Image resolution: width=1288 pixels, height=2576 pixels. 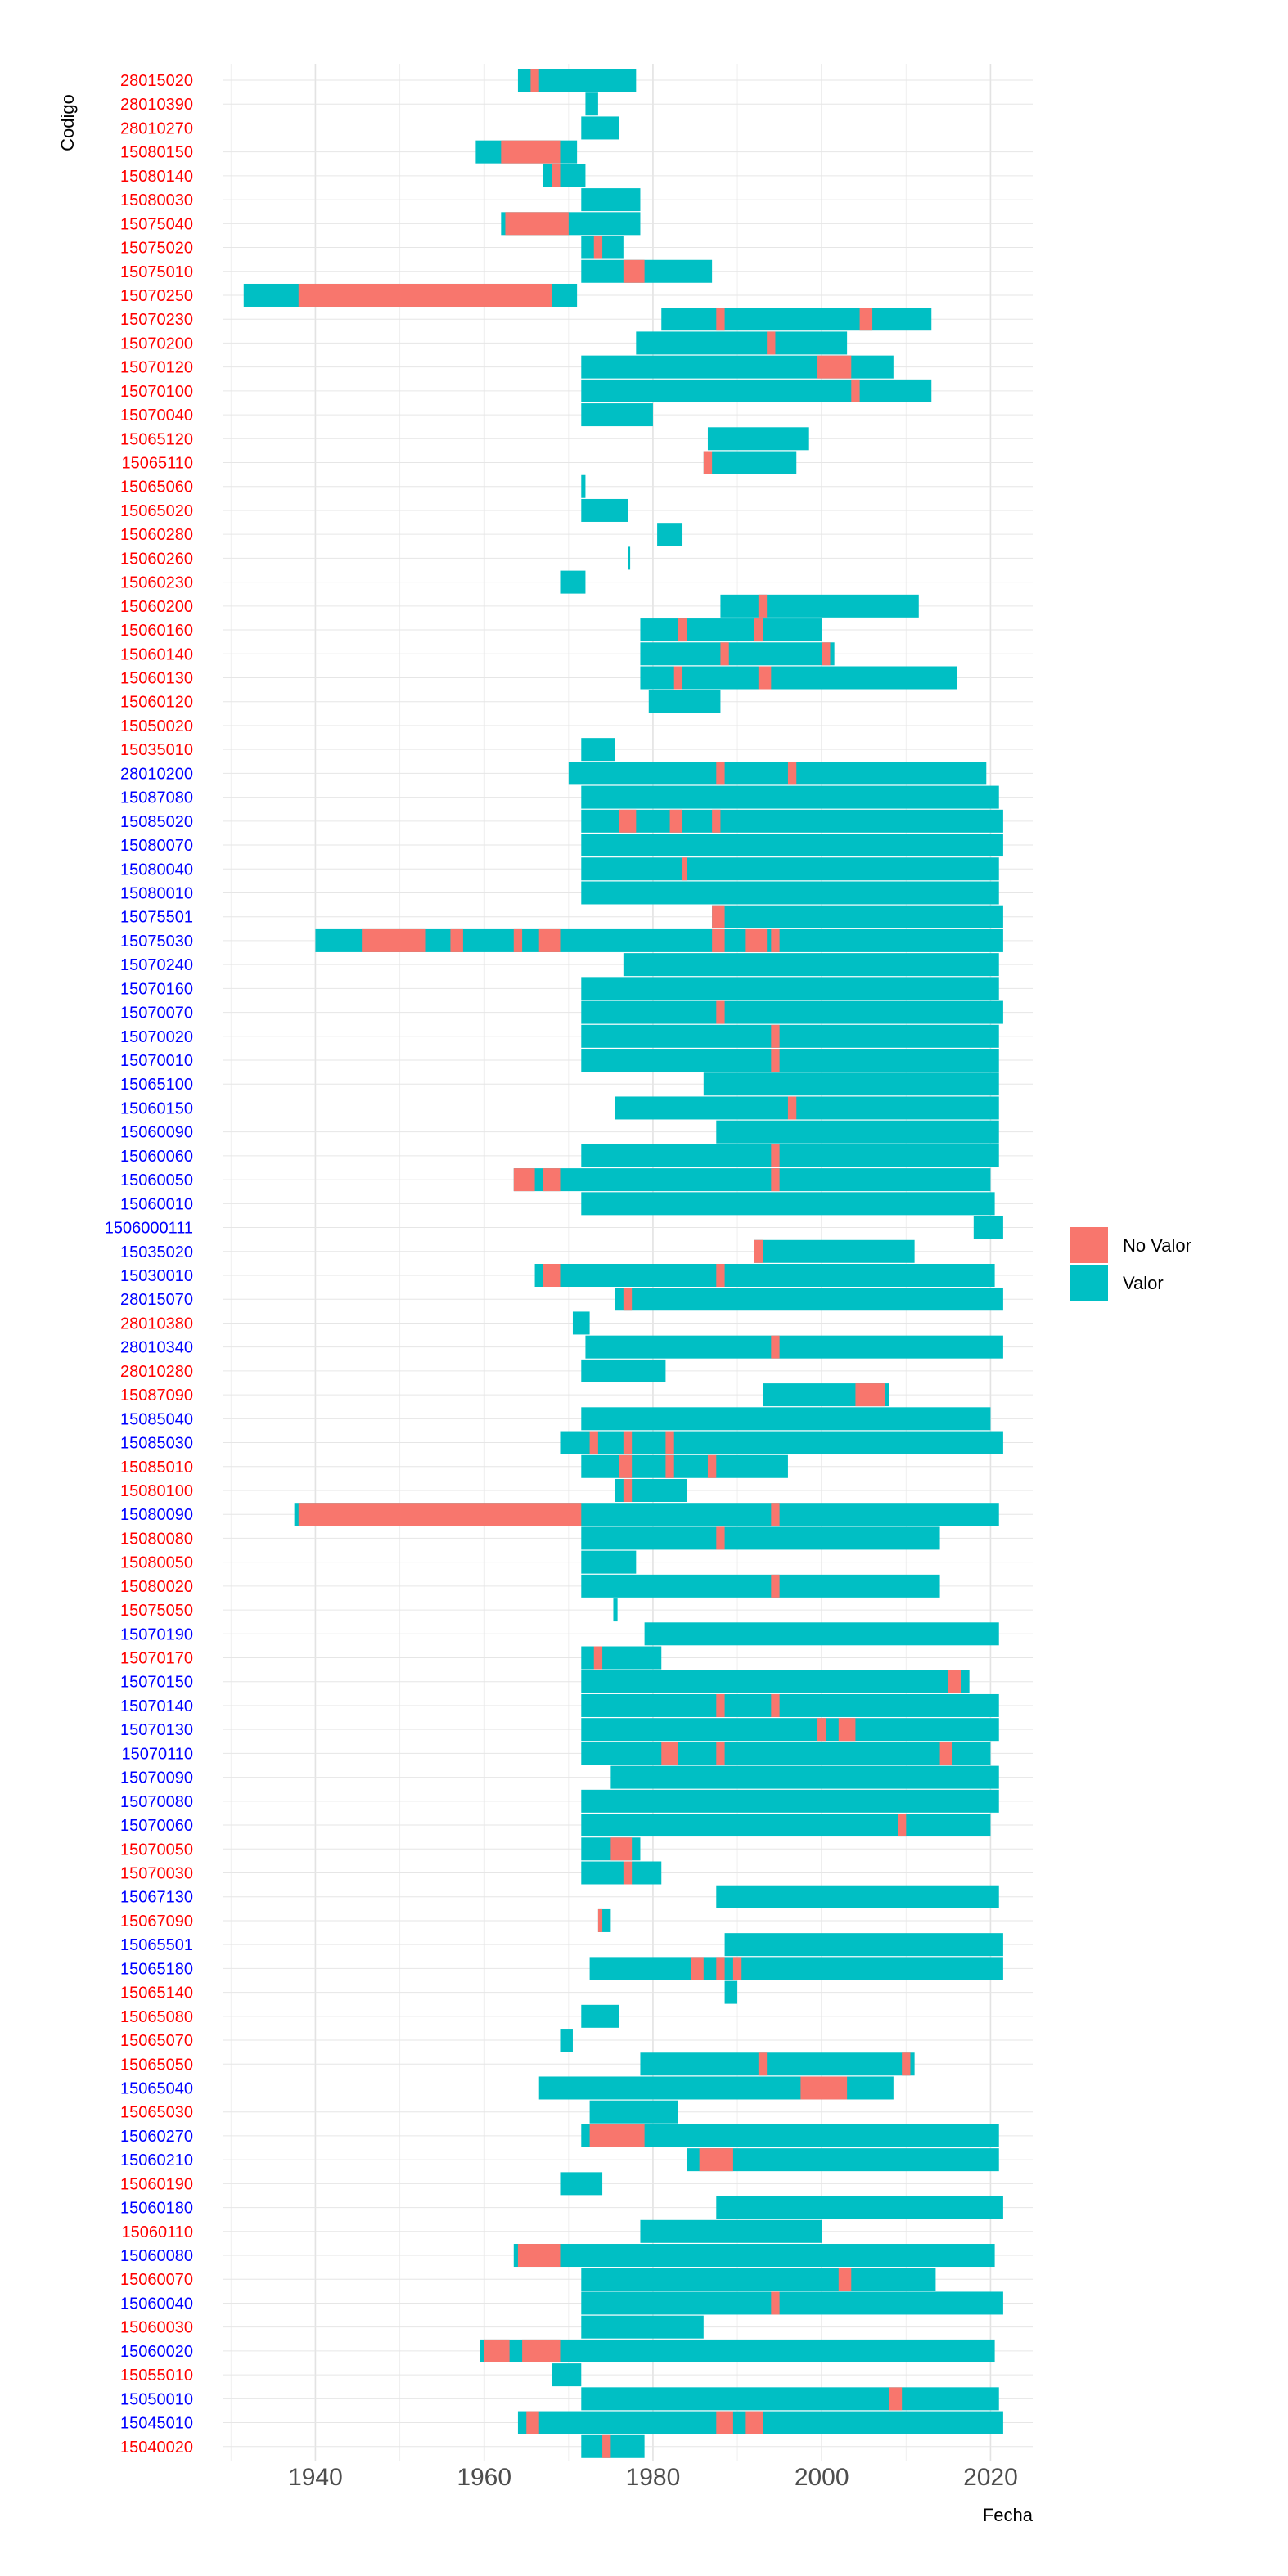 I want to click on y-tick-label: 15065501, so click(x=156, y=1945).